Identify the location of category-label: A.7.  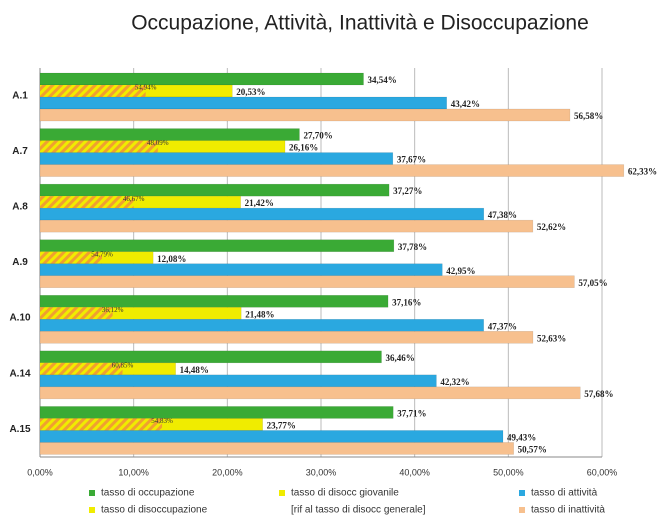
(20, 151).